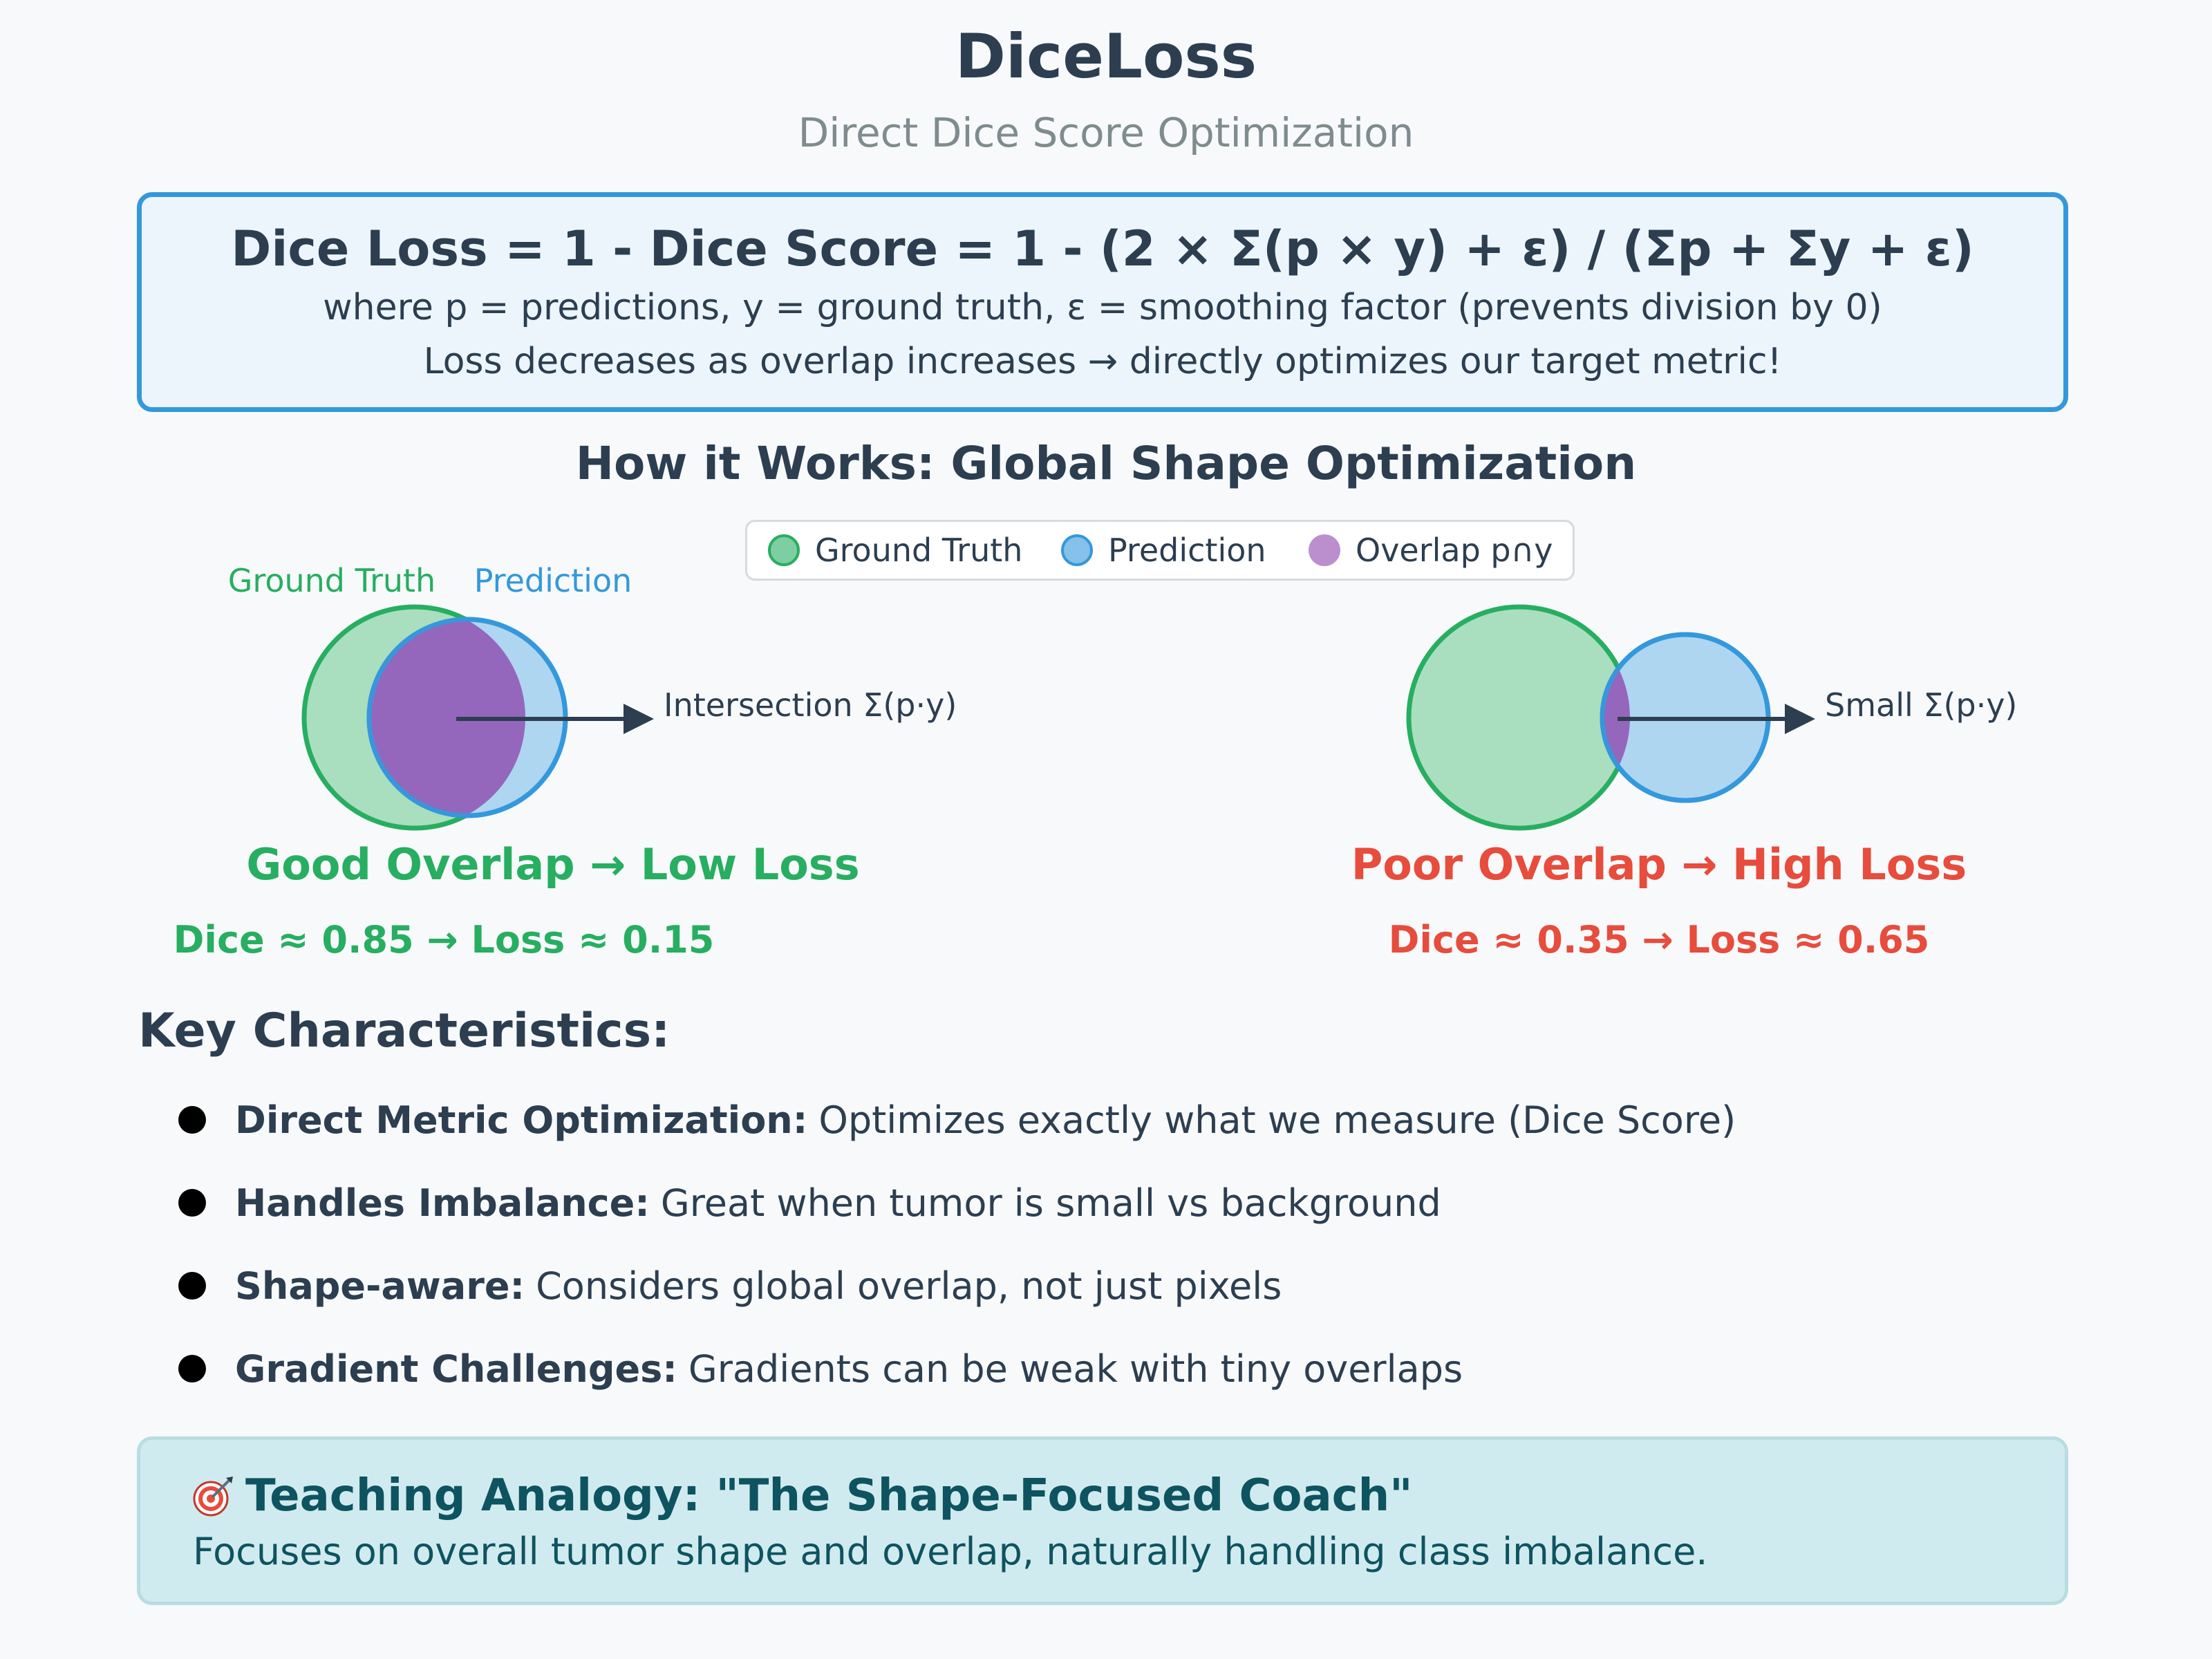 This screenshot has width=2212, height=1659. I want to click on poor-overlap-scores: Dice ≈ 0.35 → Loss ≈ 0.65, so click(1659, 940).